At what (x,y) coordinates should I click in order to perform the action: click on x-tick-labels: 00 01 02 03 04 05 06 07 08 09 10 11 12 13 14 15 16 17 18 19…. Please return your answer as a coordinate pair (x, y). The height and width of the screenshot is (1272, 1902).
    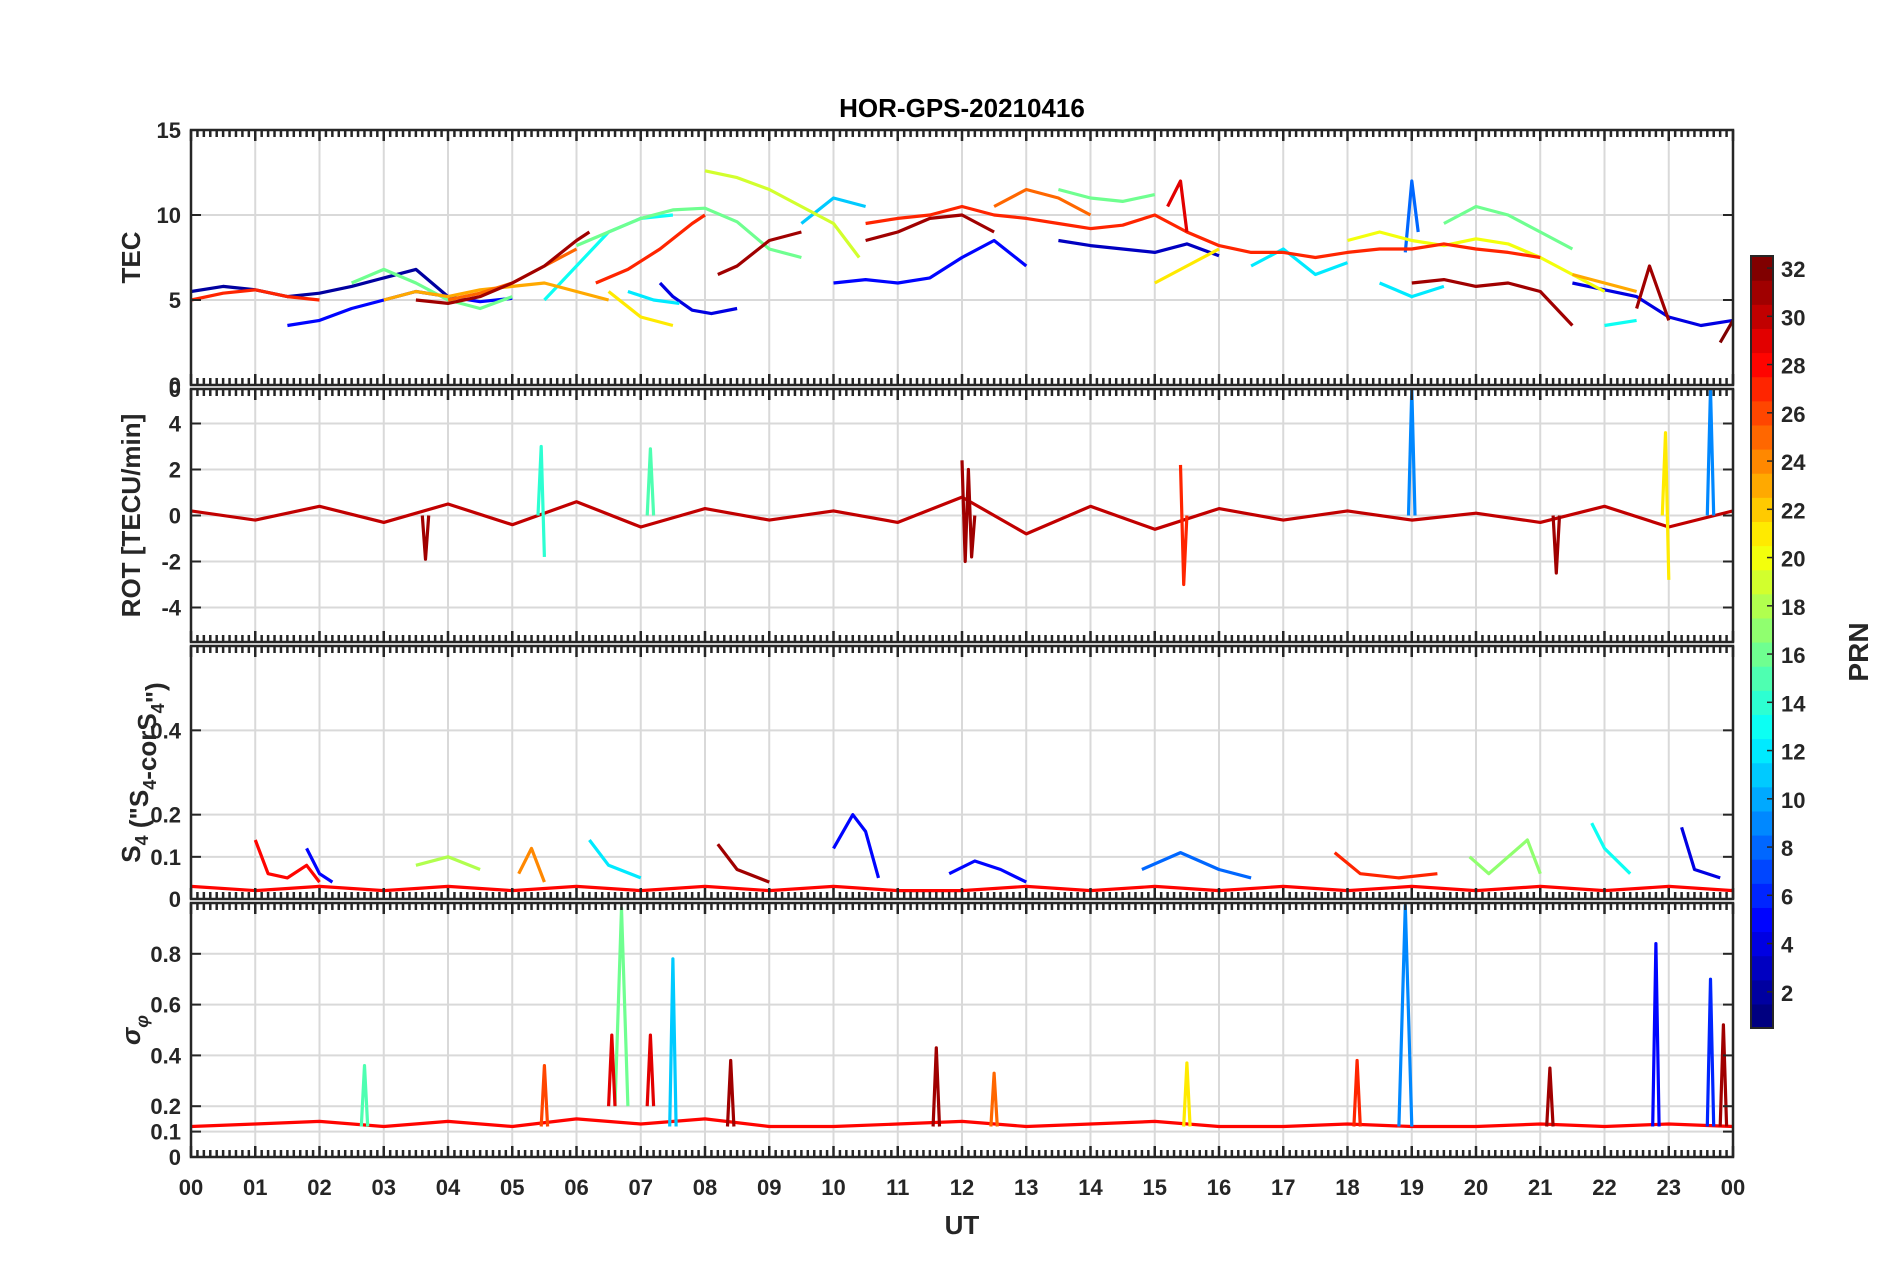
    Looking at the image, I should click on (962, 1187).